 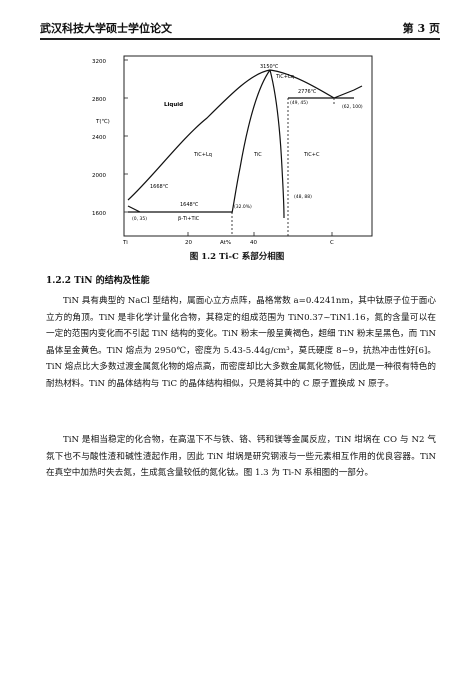 I want to click on page-header: 武汉科技大学硕士学位论文 第 3 页, so click(x=240, y=29).